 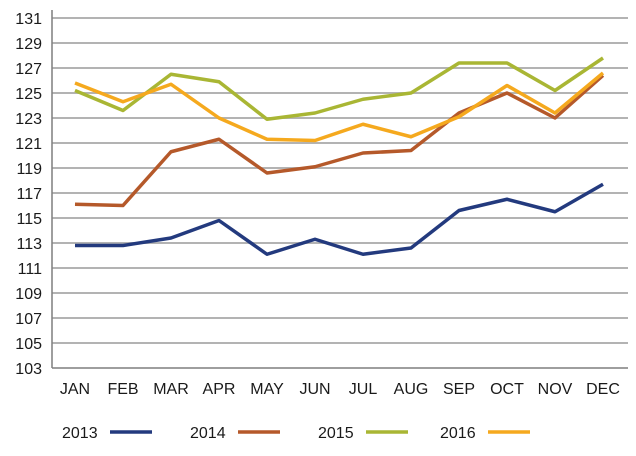 What do you see at coordinates (340, 389) in the screenshot?
I see `x-axis: JAN FEB MAR APR MAY JUN JUL AUG SEP OCT NOV DEC` at bounding box center [340, 389].